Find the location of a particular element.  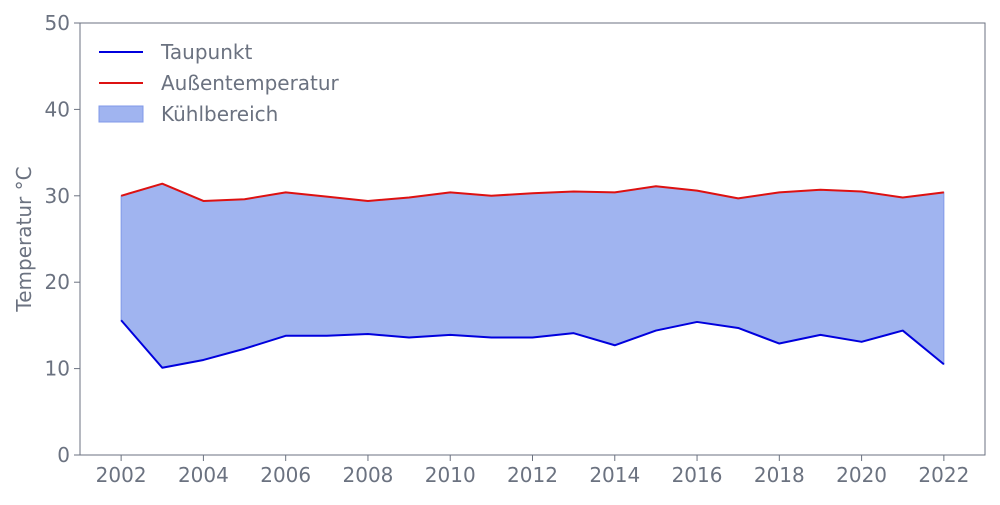

y-axis-title: Temperatur °C is located at coordinates (24, 239).